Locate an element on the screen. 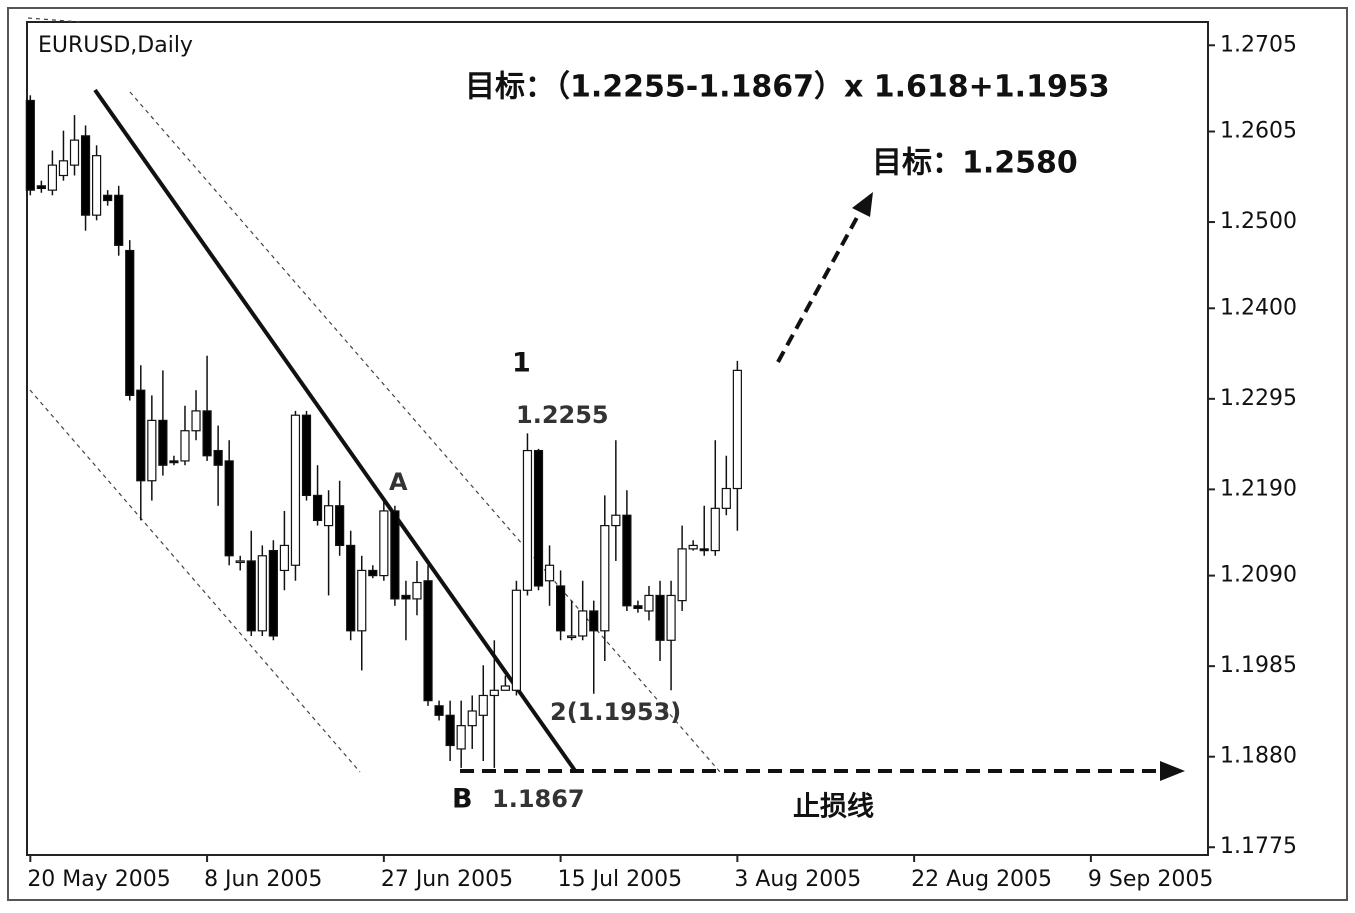 Image resolution: width=1355 pixels, height=913 pixels. y-tick-label: 1.2400 is located at coordinates (1258, 307).